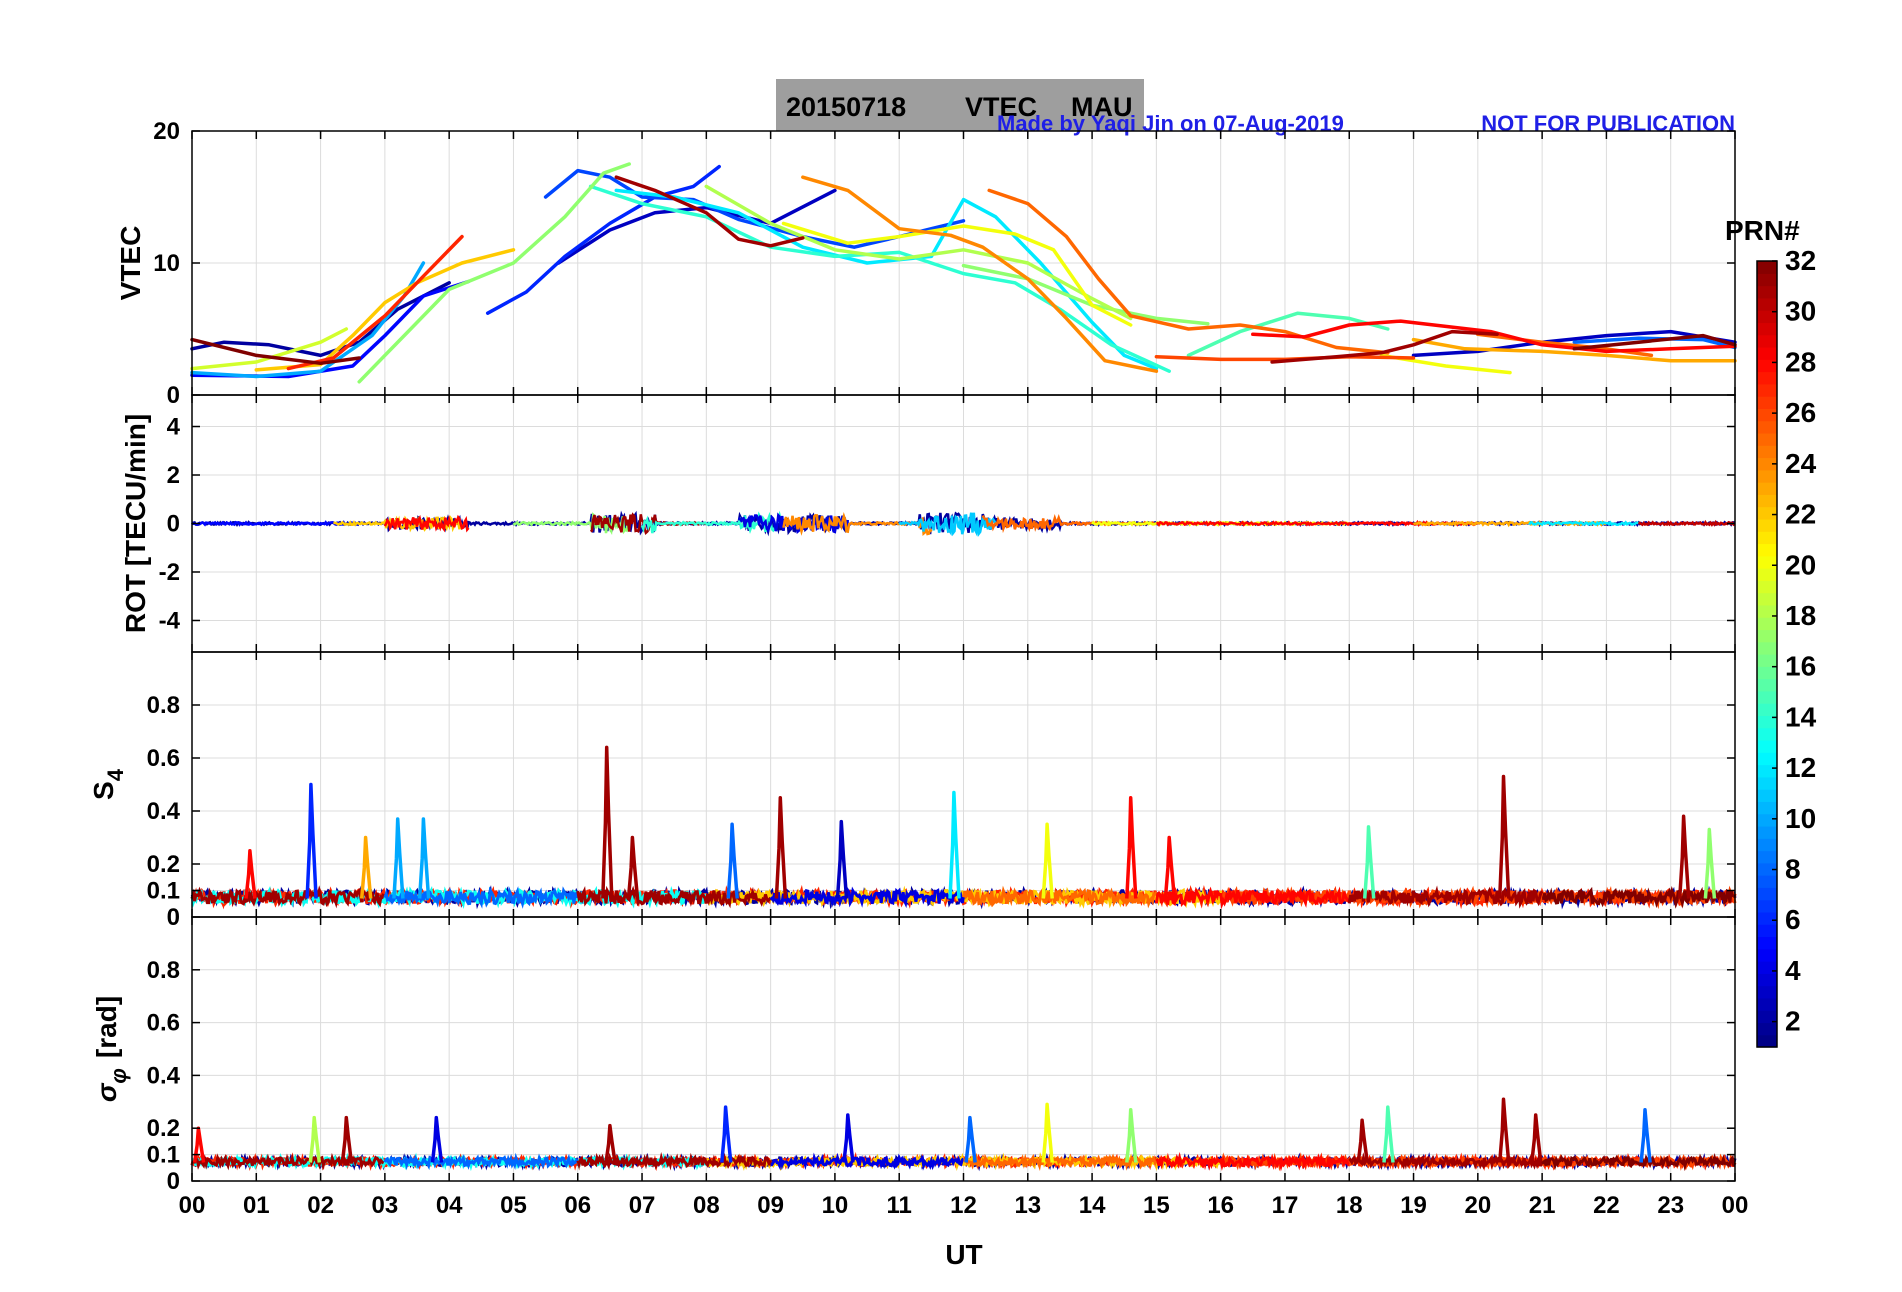 Image resolution: width=1902 pixels, height=1292 pixels. I want to click on x-tick-label: 17, so click(1285, 1205).